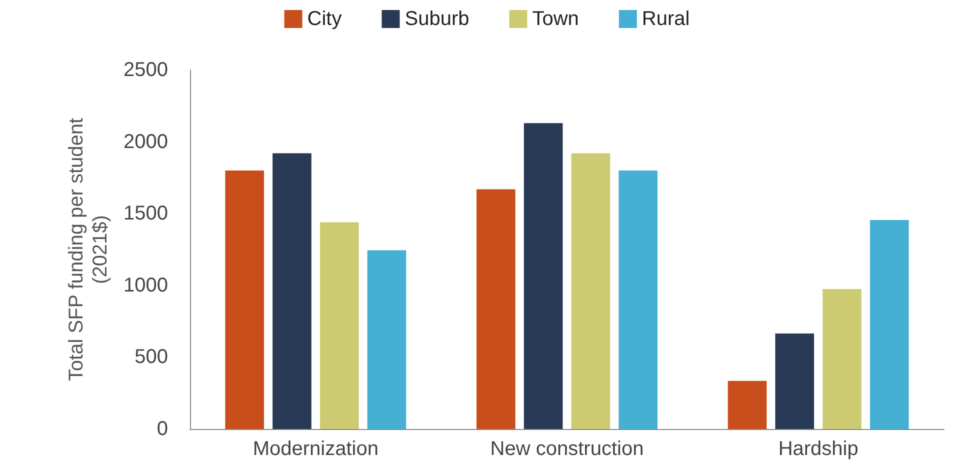 The height and width of the screenshot is (467, 974). Describe the element at coordinates (146, 213) in the screenshot. I see `y-tick-label: 1500` at that location.